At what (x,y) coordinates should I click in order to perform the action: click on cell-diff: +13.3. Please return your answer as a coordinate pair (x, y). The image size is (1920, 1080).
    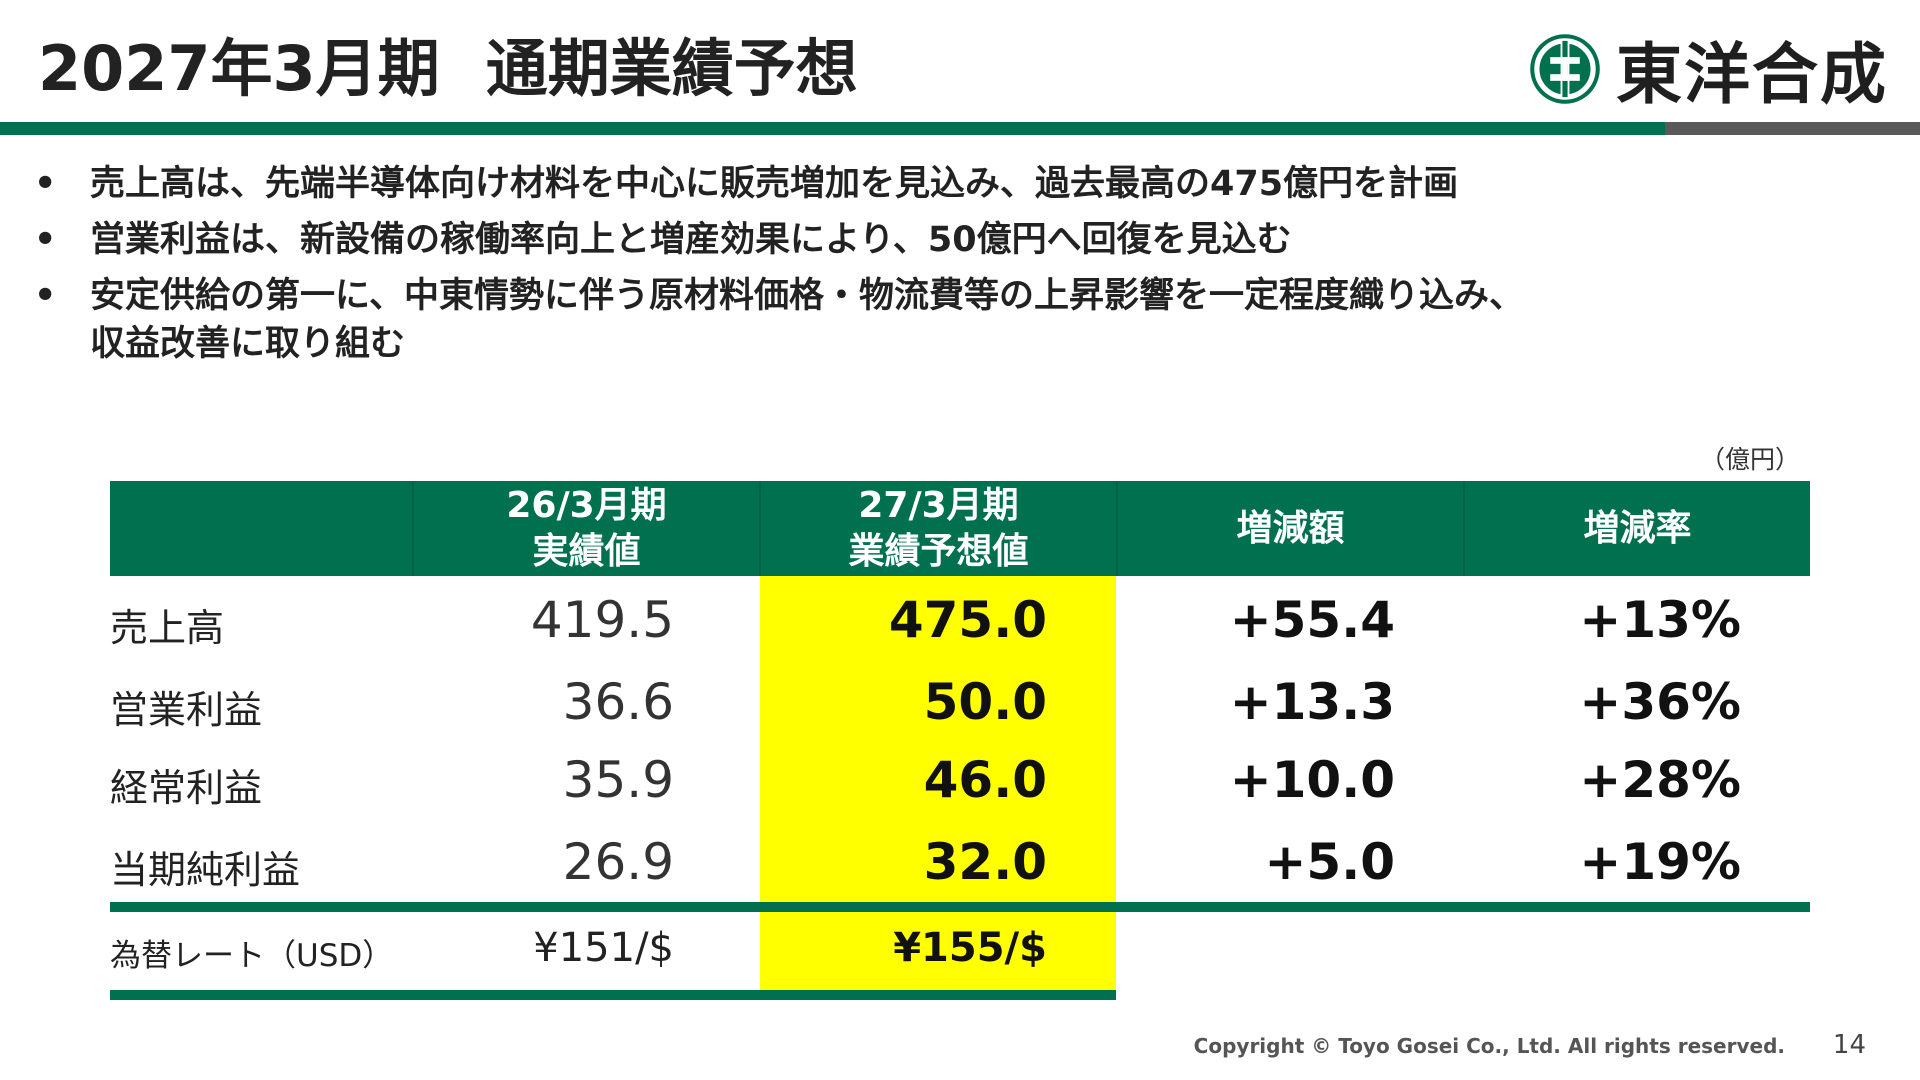
    Looking at the image, I should click on (1312, 702).